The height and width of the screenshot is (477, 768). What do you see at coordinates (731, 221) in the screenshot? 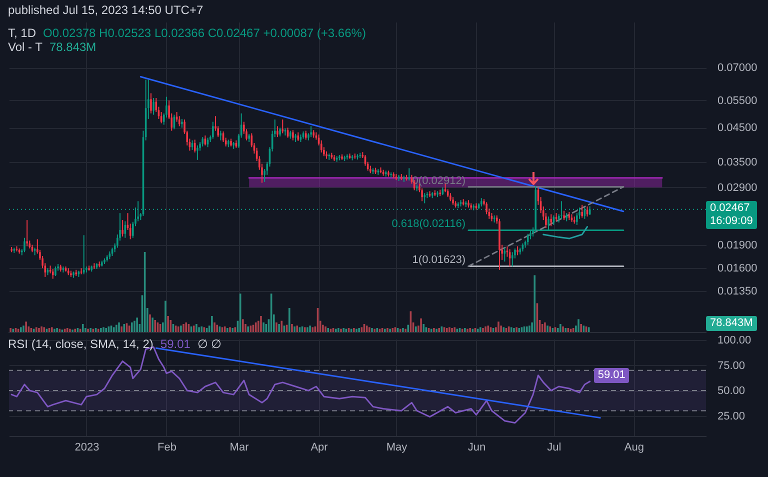
I see `text: 16:09:09` at bounding box center [731, 221].